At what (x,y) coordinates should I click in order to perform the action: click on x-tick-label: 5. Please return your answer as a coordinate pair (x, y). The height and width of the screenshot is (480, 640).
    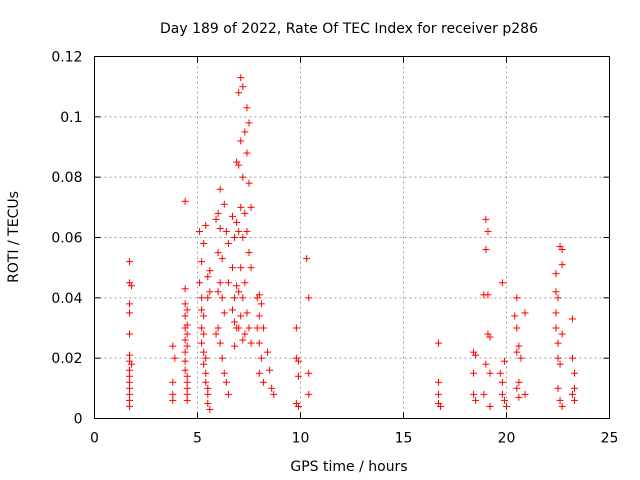
    Looking at the image, I should click on (197, 439).